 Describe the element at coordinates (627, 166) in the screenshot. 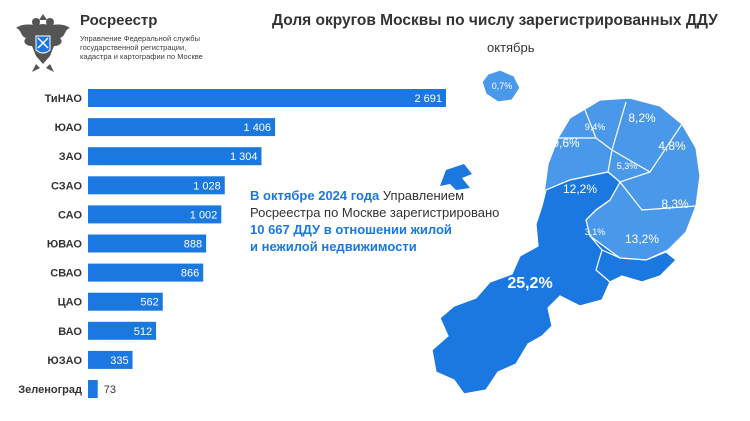

I see `map-label-cao: 5,3%` at that location.